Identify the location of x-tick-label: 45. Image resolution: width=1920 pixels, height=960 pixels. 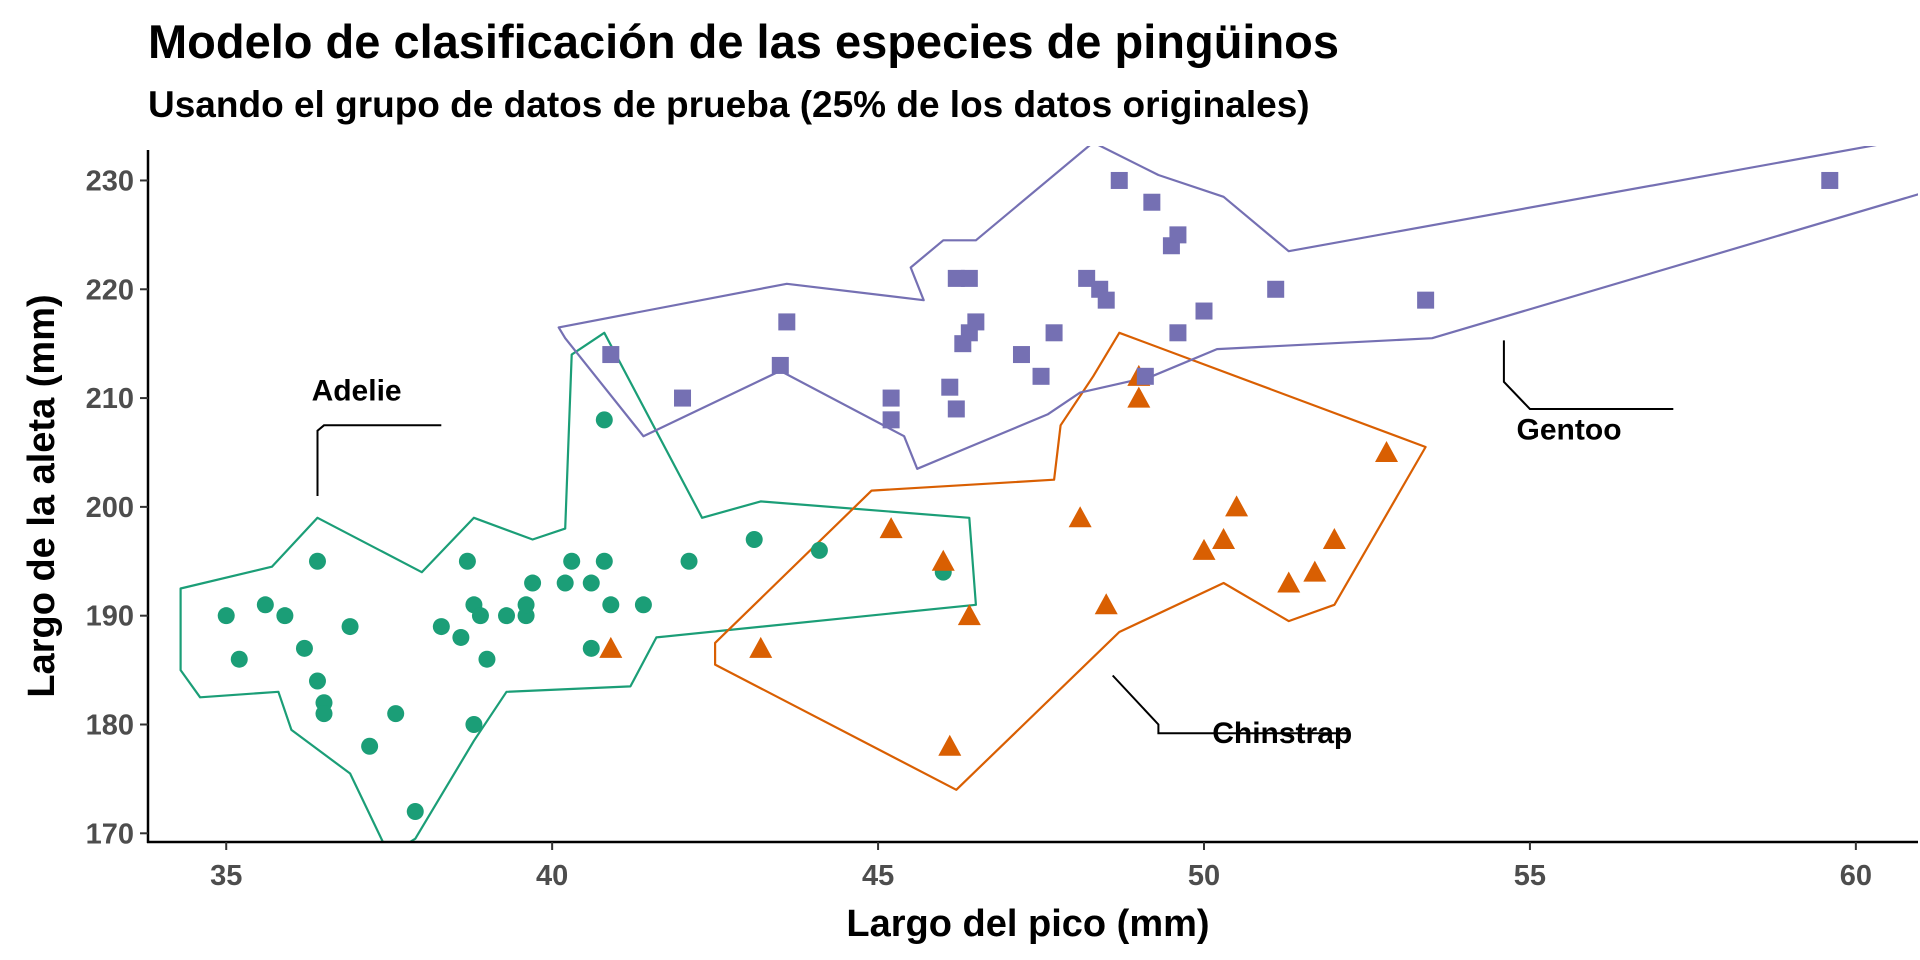
(878, 876).